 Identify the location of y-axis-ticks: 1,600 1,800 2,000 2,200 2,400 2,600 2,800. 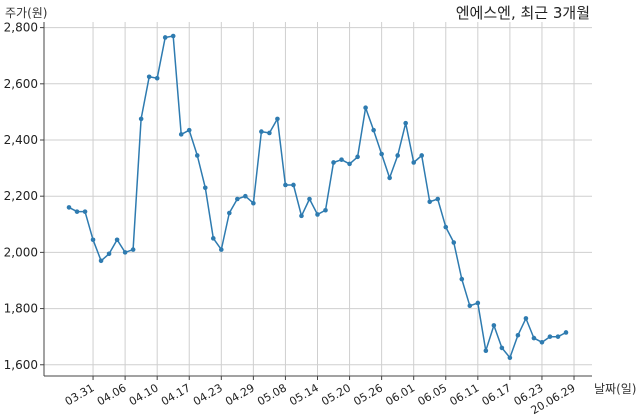
(24, 196).